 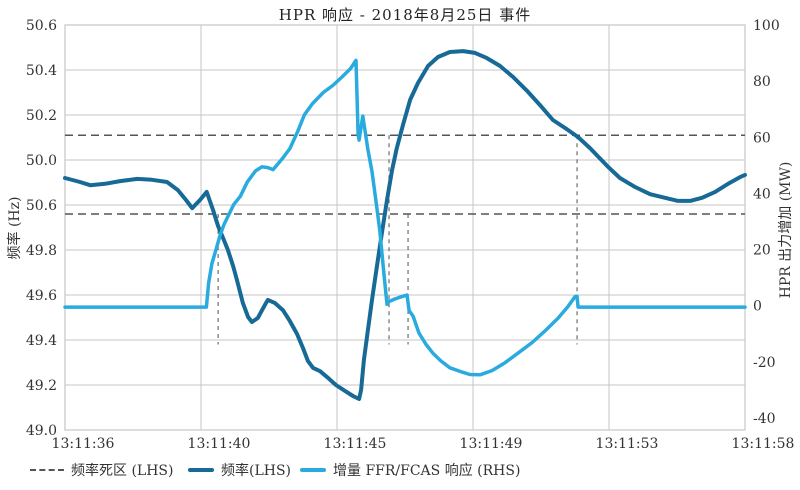 What do you see at coordinates (256, 471) in the screenshot?
I see `legend-label-frequency: 频率(LHS)` at bounding box center [256, 471].